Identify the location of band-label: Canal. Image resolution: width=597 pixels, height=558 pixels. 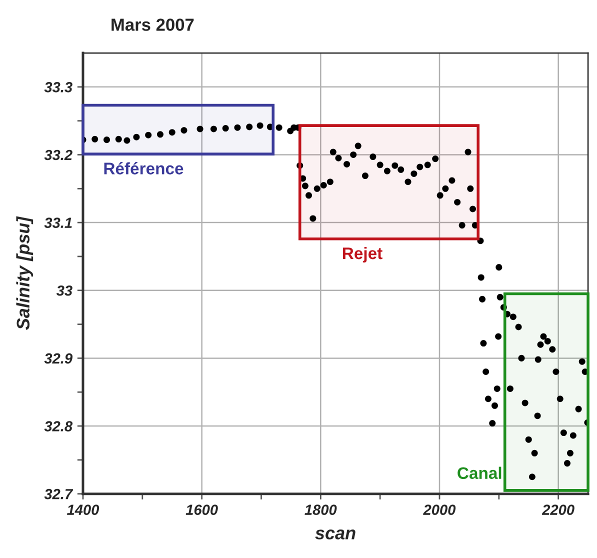
(480, 473).